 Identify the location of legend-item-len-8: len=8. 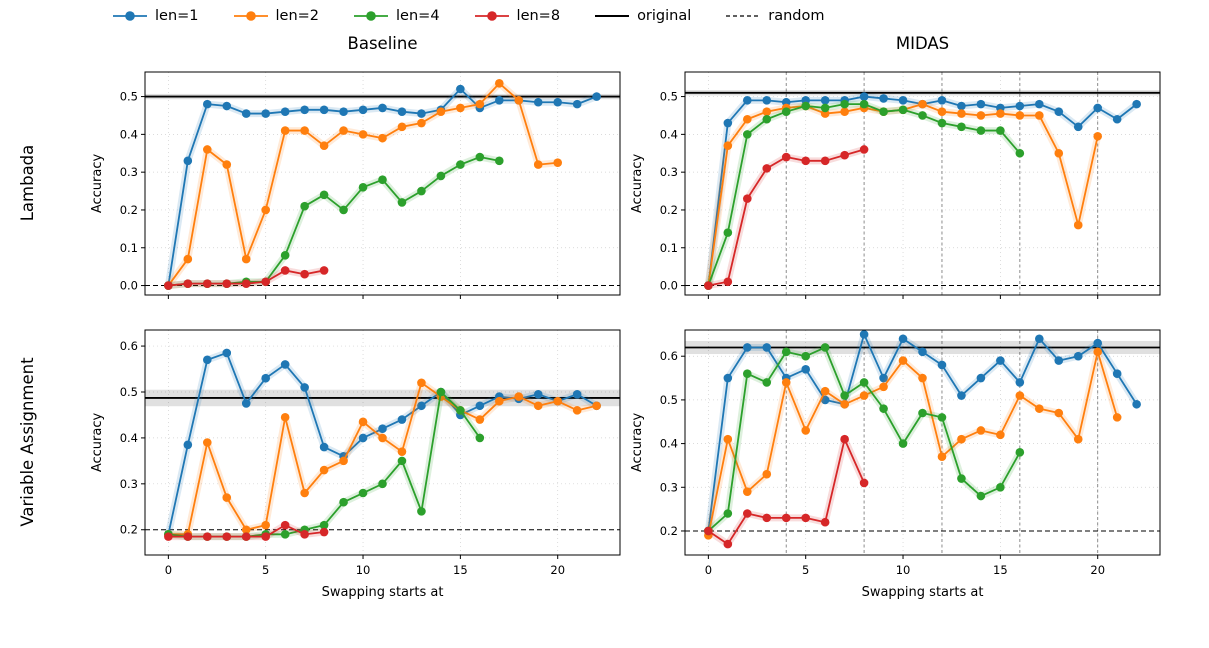
(517, 16).